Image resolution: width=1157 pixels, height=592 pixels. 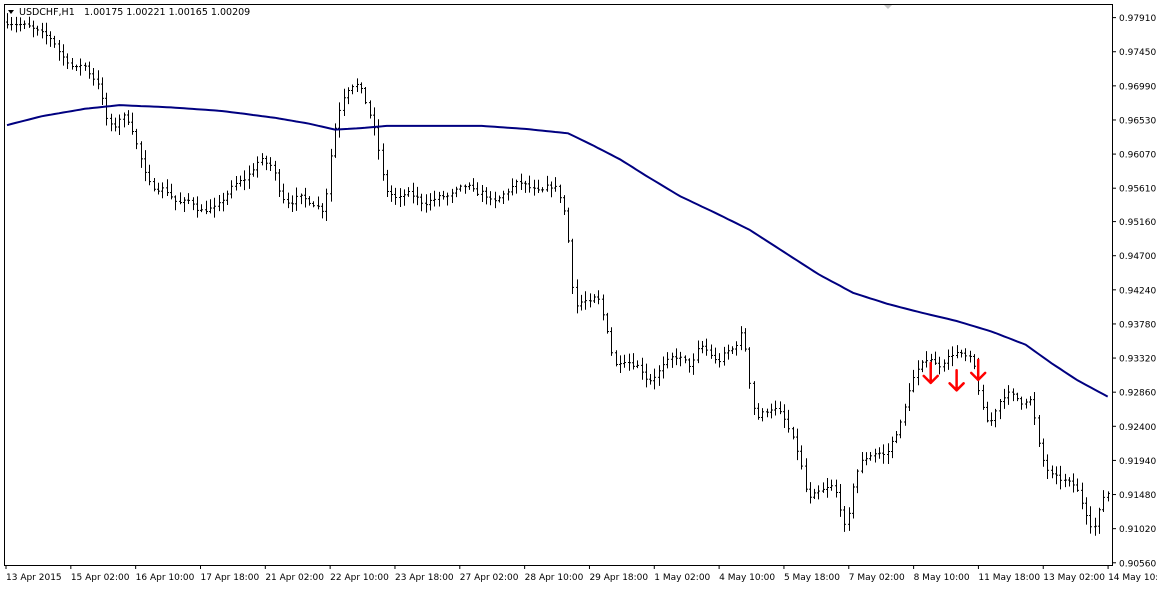 I want to click on sell-arrow-icon, so click(x=930, y=373).